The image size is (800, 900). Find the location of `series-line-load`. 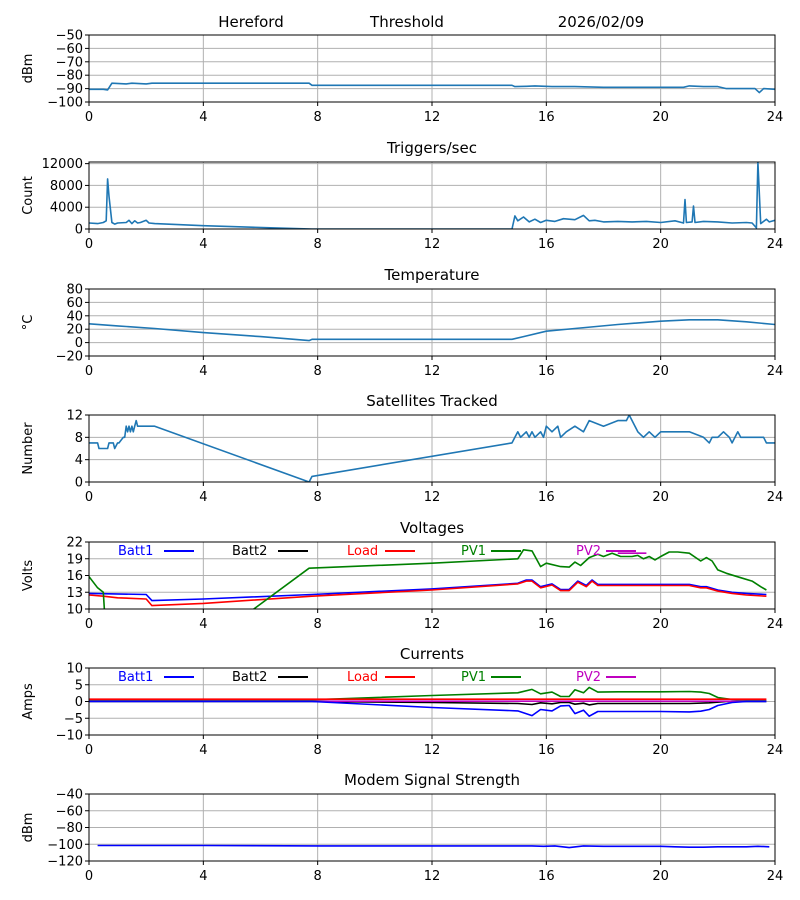

series-line-load is located at coordinates (428, 593).